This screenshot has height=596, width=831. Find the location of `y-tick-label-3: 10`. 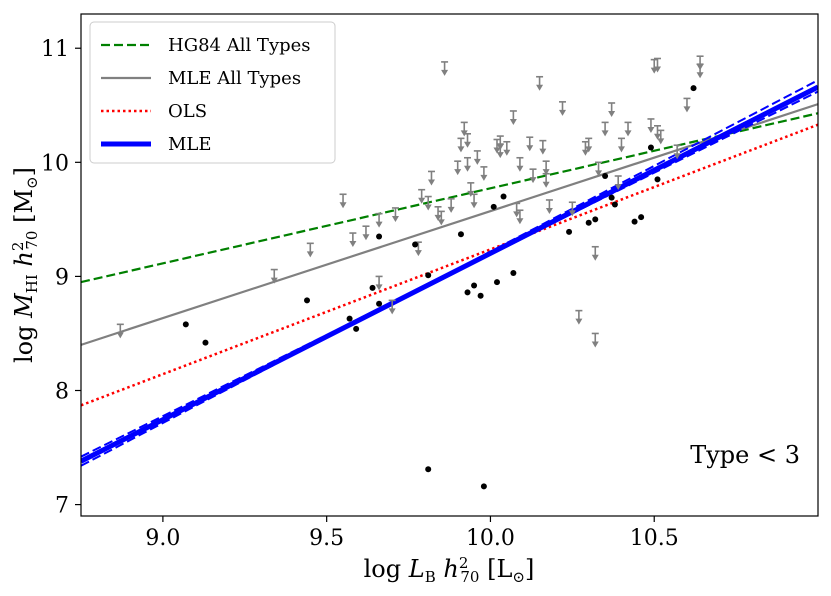

y-tick-label-3: 10 is located at coordinates (55, 163).